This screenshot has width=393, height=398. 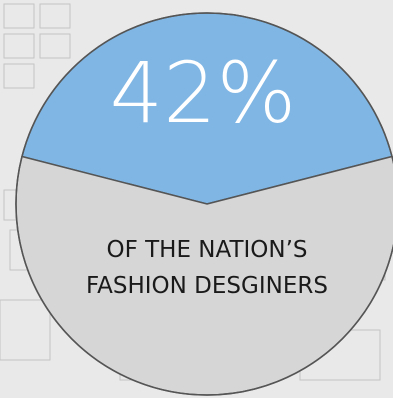 What do you see at coordinates (207, 286) in the screenshot?
I see `caption-line-2: FASHION DESGINERS` at bounding box center [207, 286].